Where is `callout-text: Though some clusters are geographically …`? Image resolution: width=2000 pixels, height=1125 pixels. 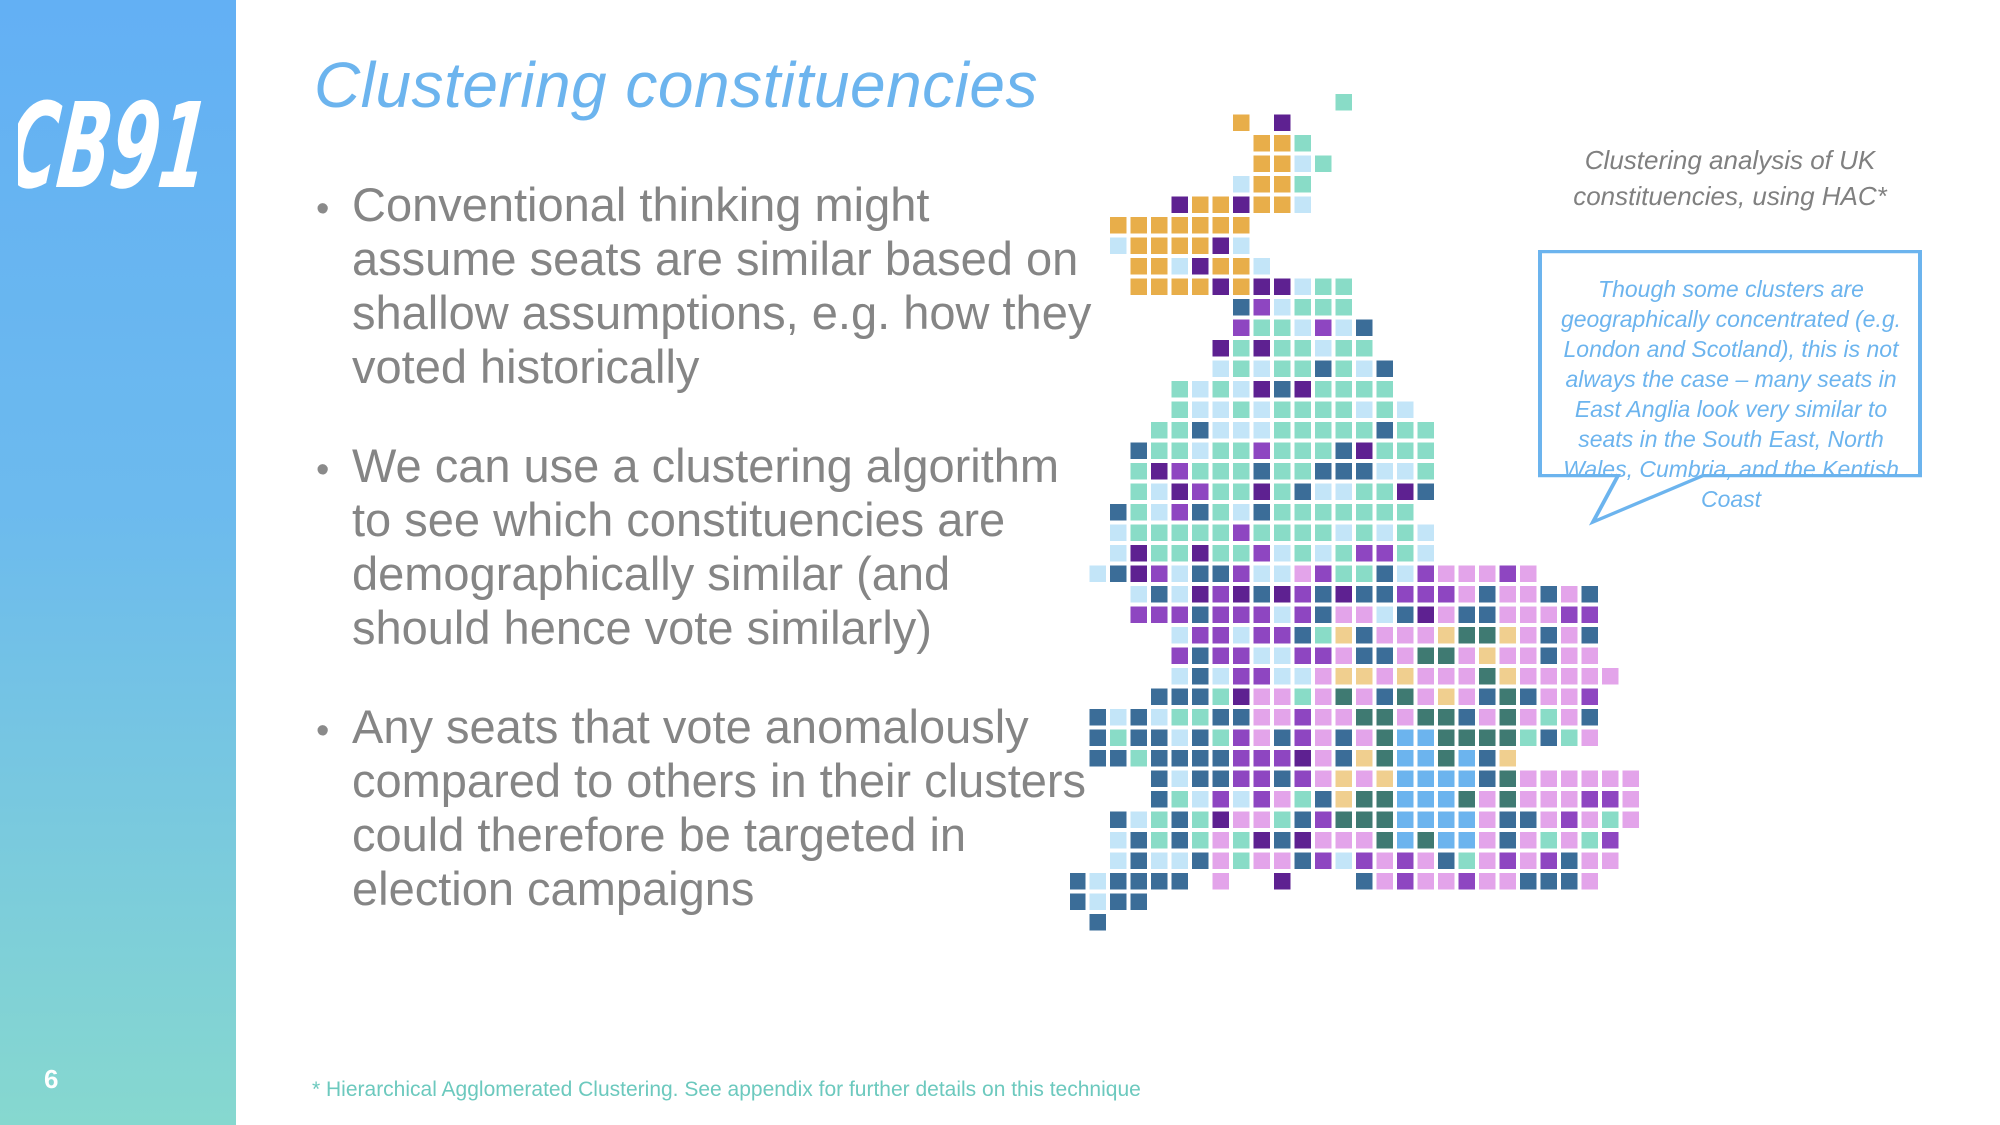 callout-text: Though some clusters are geographically … is located at coordinates (1731, 394).